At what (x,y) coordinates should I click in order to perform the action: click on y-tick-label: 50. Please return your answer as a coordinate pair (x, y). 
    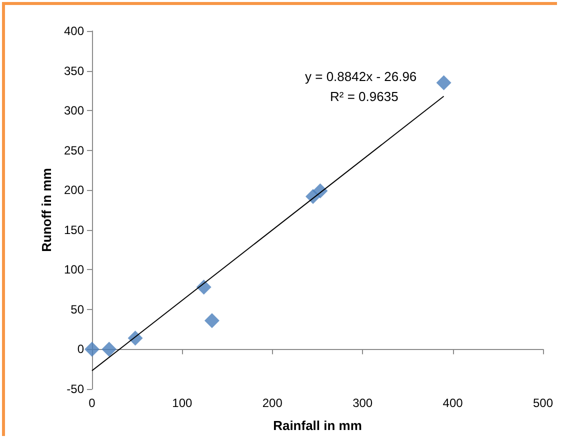
    Looking at the image, I should click on (77, 309).